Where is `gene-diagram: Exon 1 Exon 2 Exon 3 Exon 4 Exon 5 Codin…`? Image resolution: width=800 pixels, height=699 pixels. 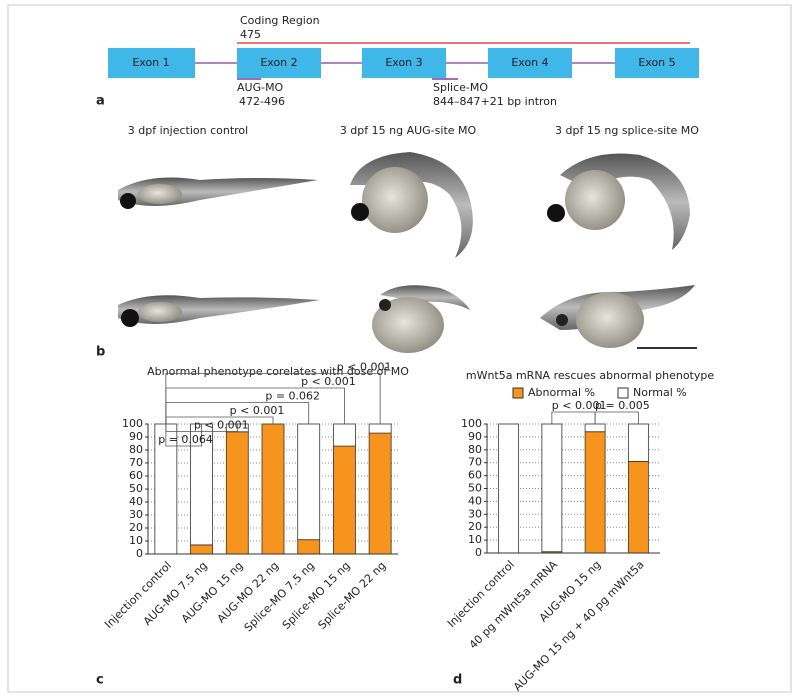 gene-diagram: Exon 1 Exon 2 Exon 3 Exon 4 Exon 5 Codin… is located at coordinates (397, 61).